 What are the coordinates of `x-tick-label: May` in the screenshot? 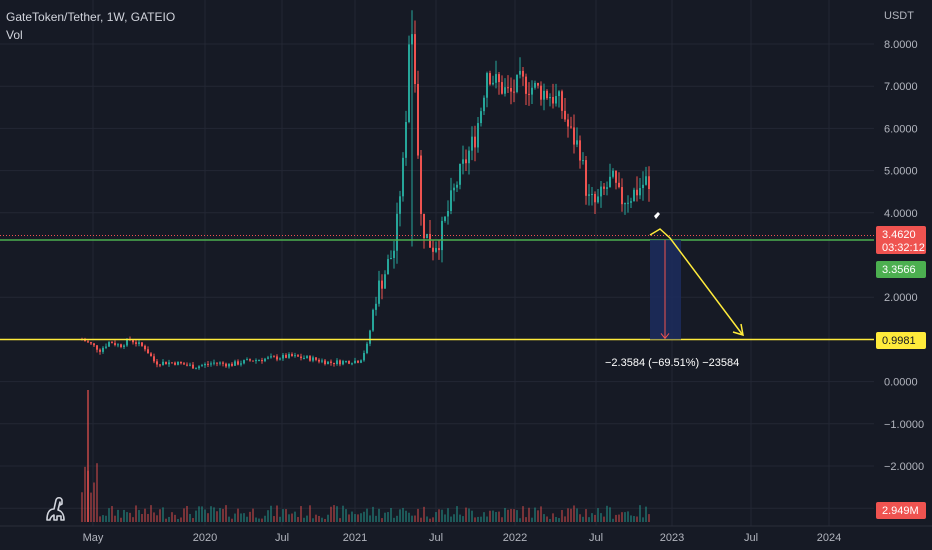 It's located at (93, 538).